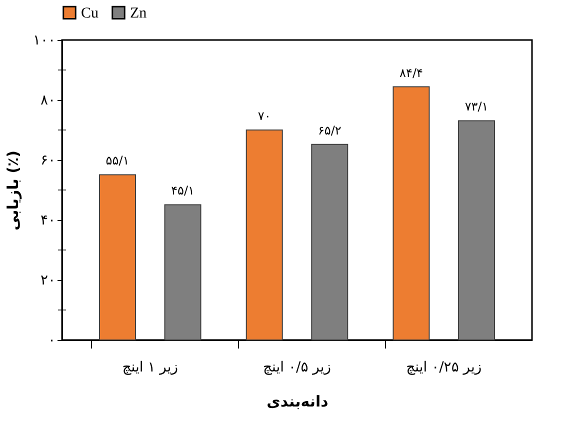 This screenshot has height=441, width=588. Describe the element at coordinates (297, 401) in the screenshot. I see `x-axis-title: دانه‌بندی` at that location.